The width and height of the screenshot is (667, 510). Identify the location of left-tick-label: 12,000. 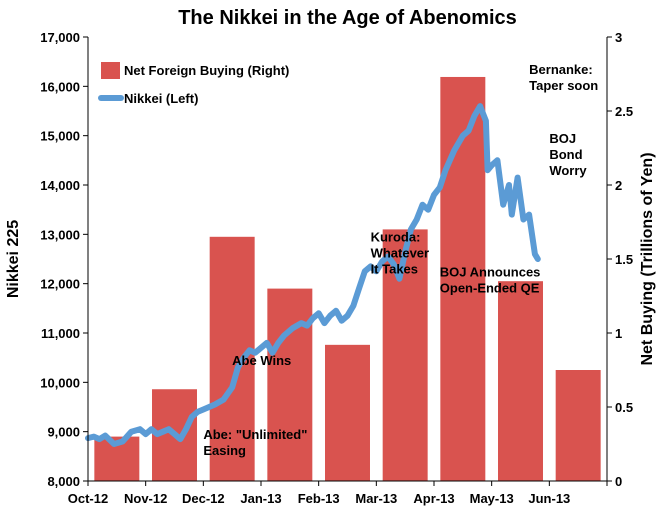
(60, 284).